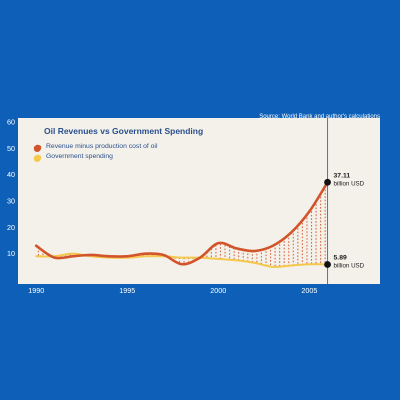 The height and width of the screenshot is (400, 400). Describe the element at coordinates (11, 201) in the screenshot. I see `y-tick-label: 30` at that location.